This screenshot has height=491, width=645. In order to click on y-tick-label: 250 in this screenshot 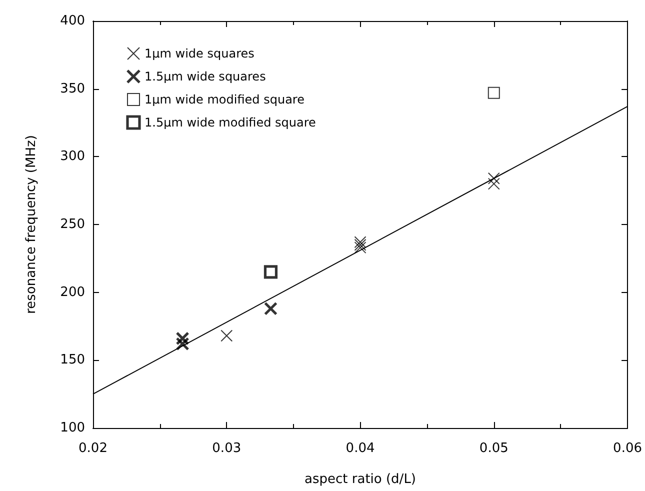, I will do `click(72, 224)`.